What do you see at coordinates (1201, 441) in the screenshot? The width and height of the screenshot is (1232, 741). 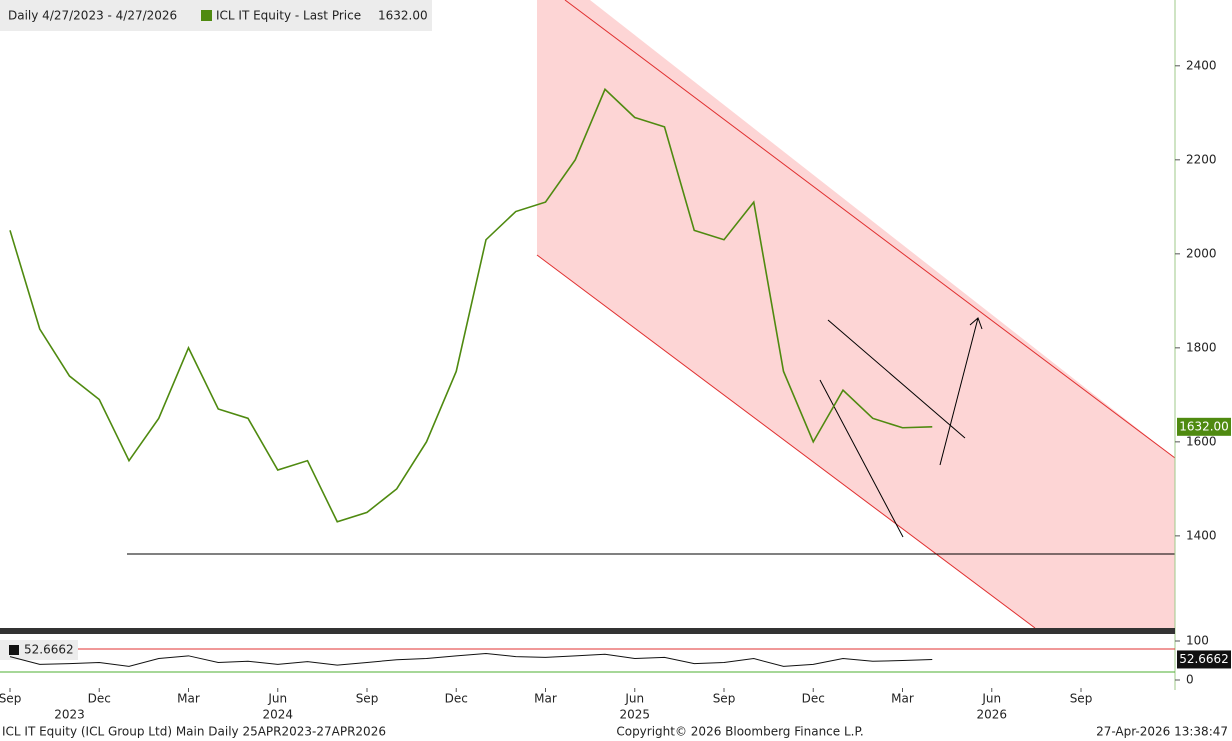 I see `y-tick-label: 1600` at bounding box center [1201, 441].